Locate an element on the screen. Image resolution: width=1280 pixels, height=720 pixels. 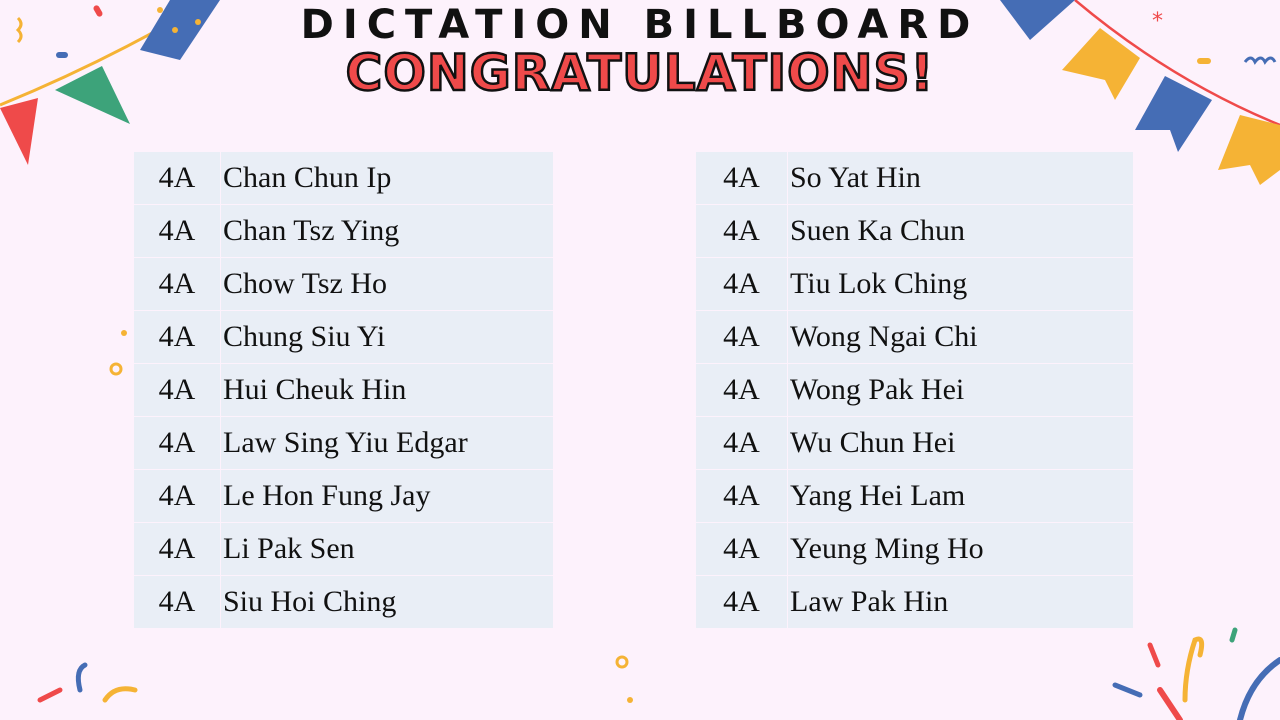
student-name: Siu Hoi Ching is located at coordinates (387, 602).